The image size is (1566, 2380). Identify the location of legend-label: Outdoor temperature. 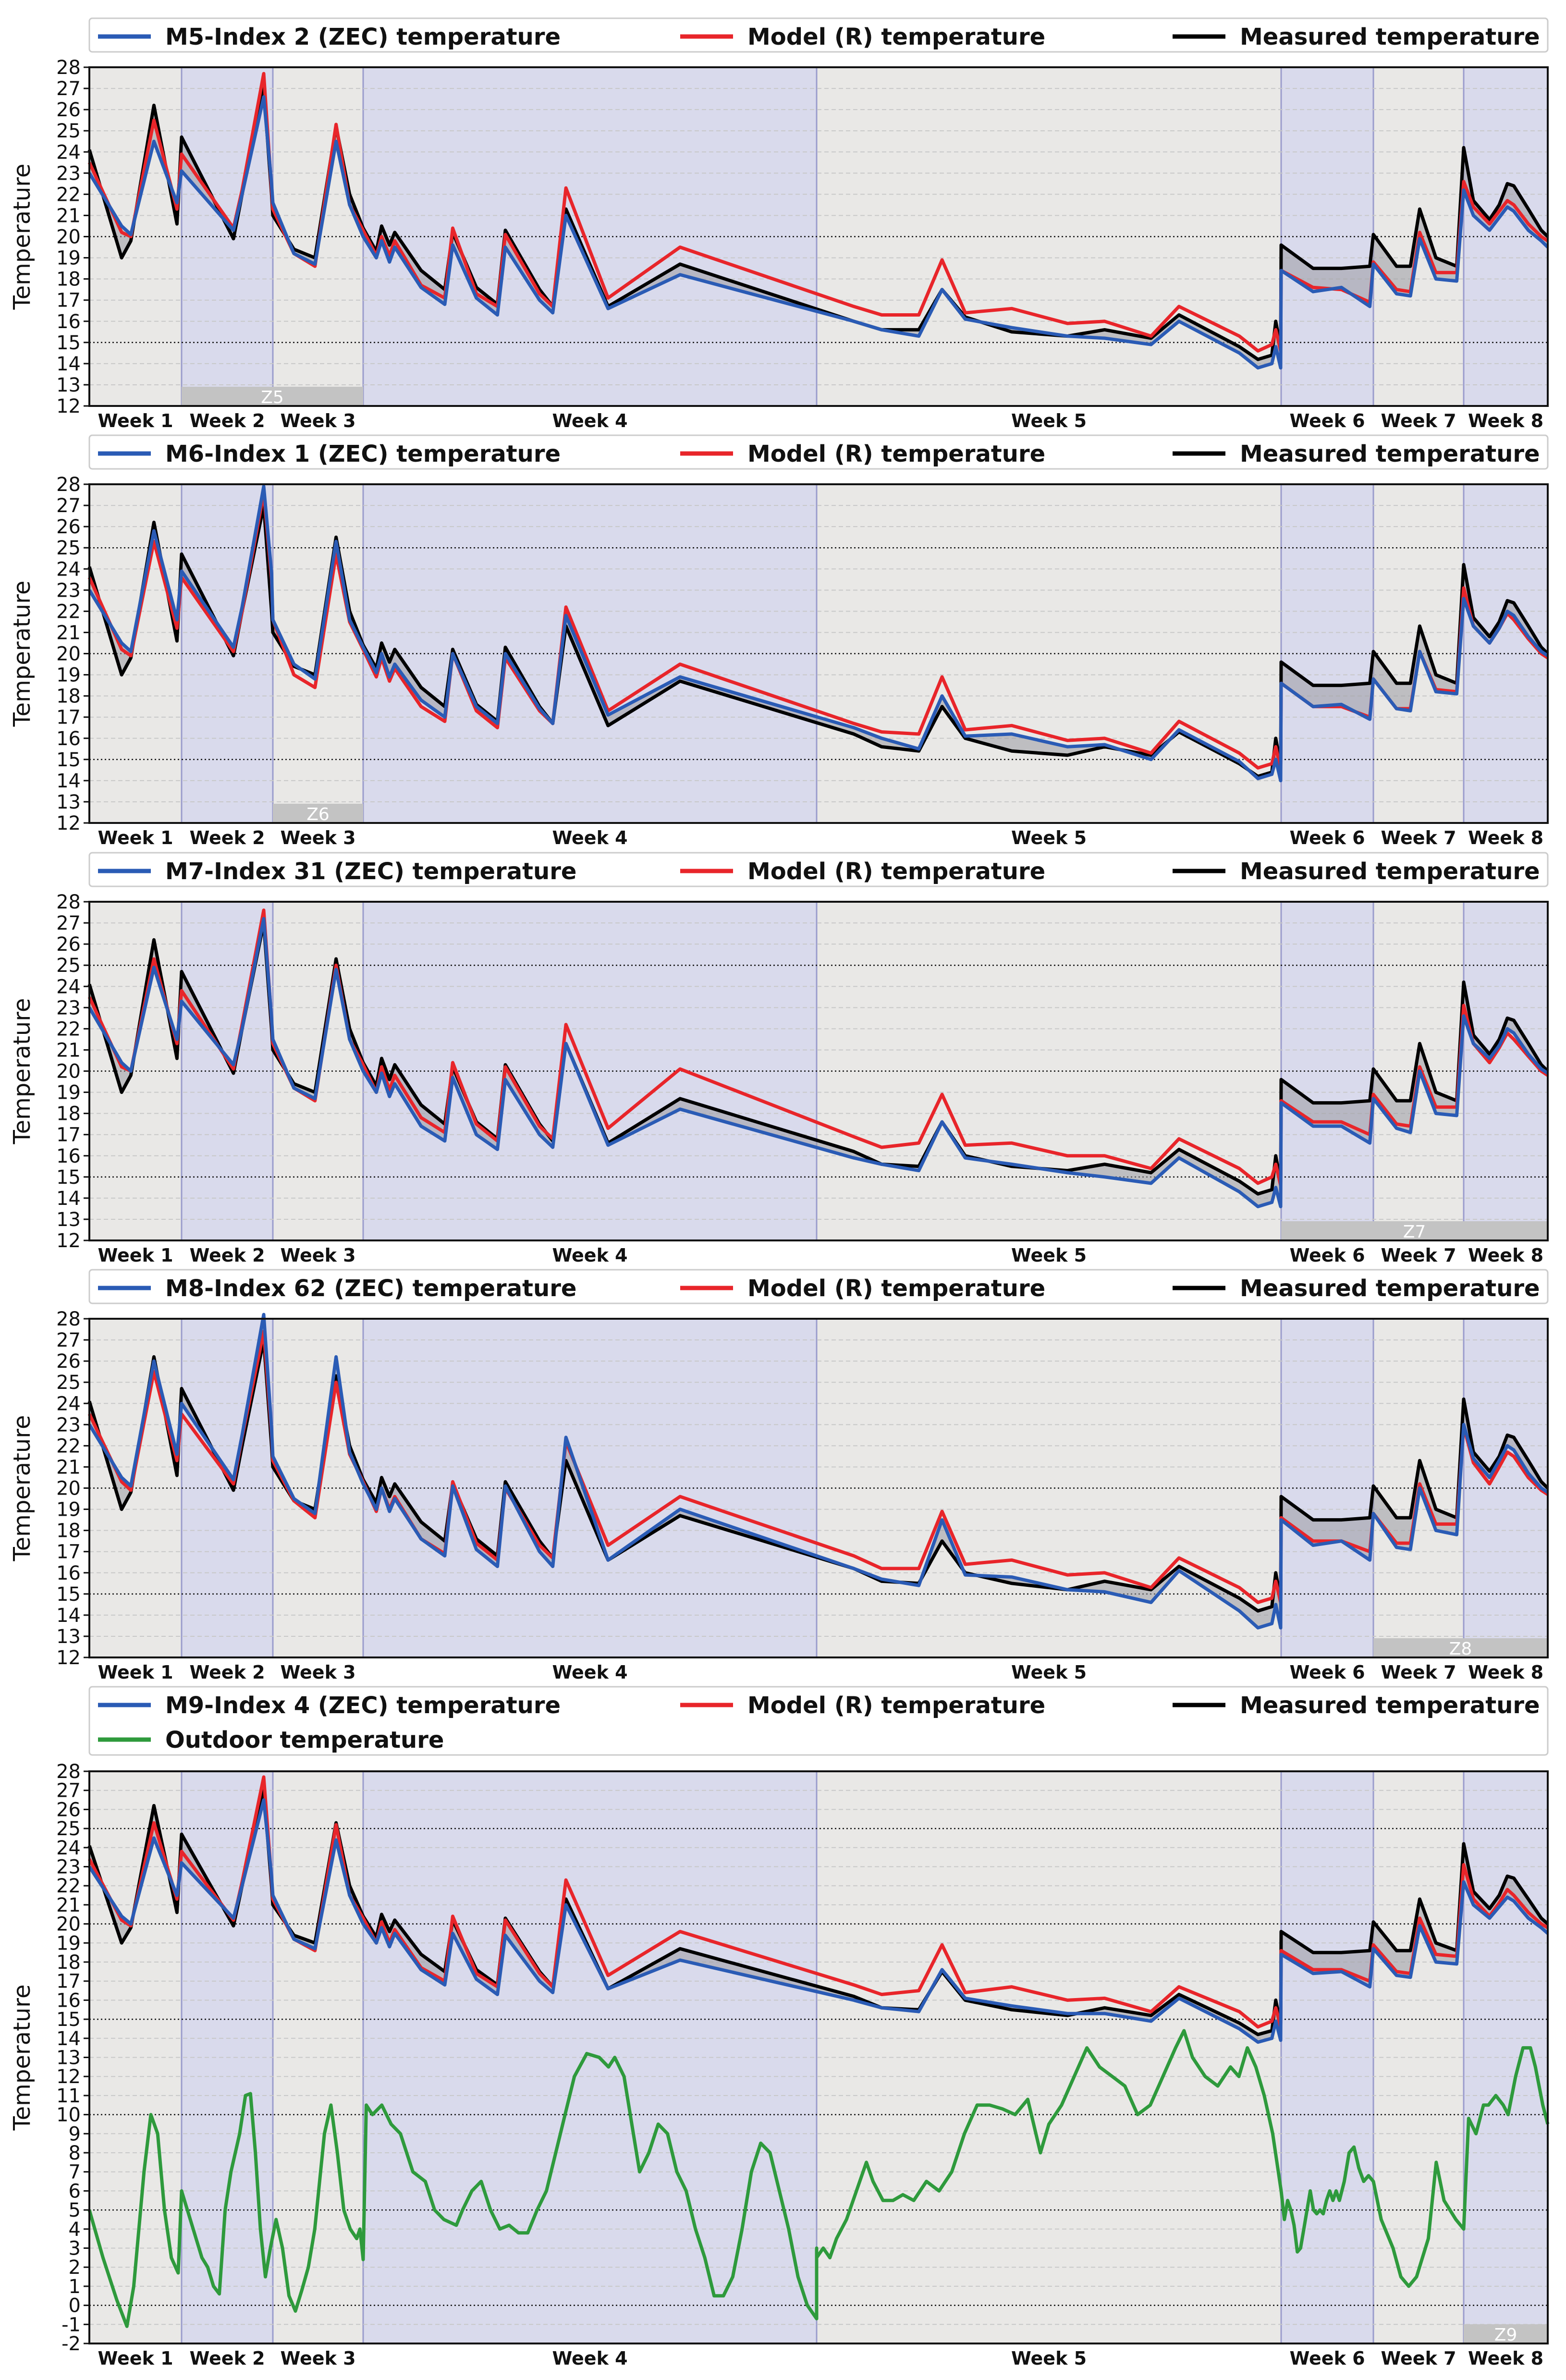
(304, 1741).